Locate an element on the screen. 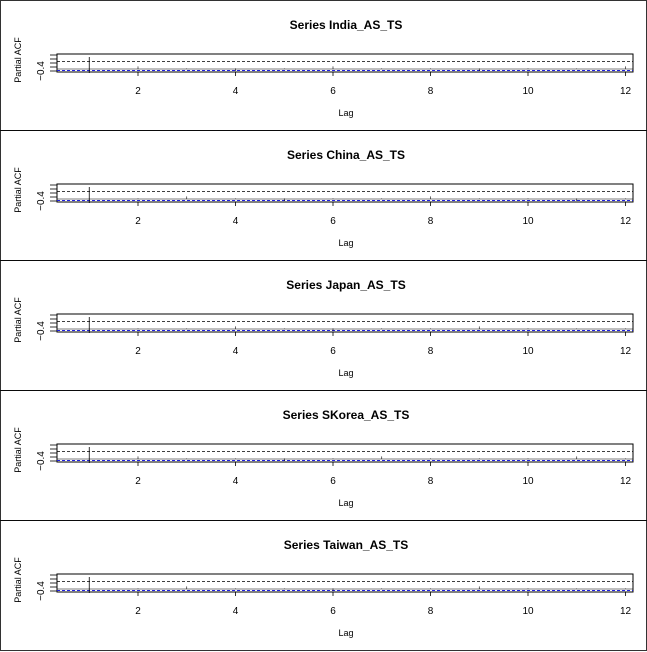  chart-title: Series Japan_AS_TS is located at coordinates (345, 285).